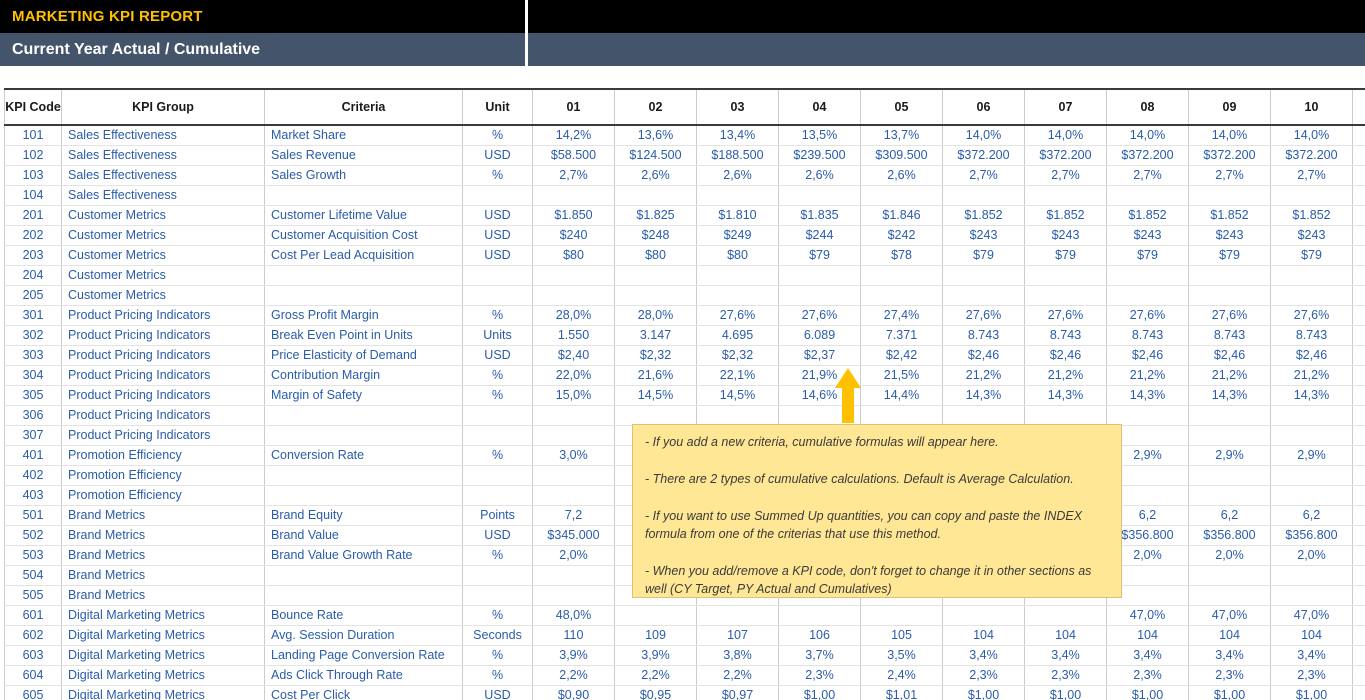 The image size is (1365, 700). Describe the element at coordinates (363, 315) in the screenshot. I see `cell-criteria: Gross Profit Margin` at that location.